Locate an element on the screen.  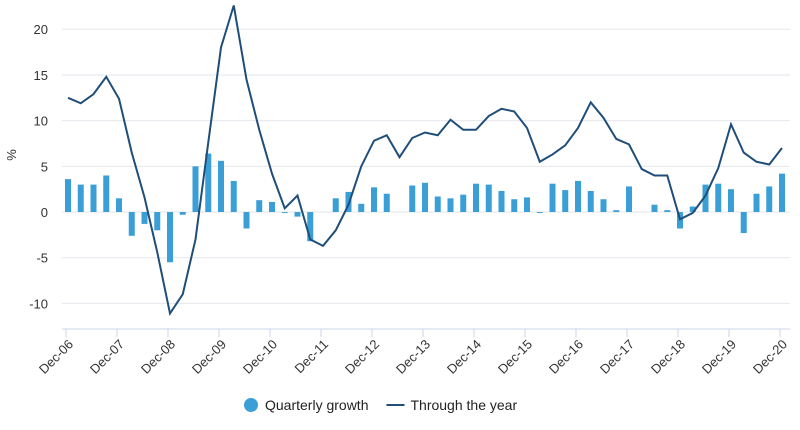
y-tick-label: 20 is located at coordinates (41, 29).